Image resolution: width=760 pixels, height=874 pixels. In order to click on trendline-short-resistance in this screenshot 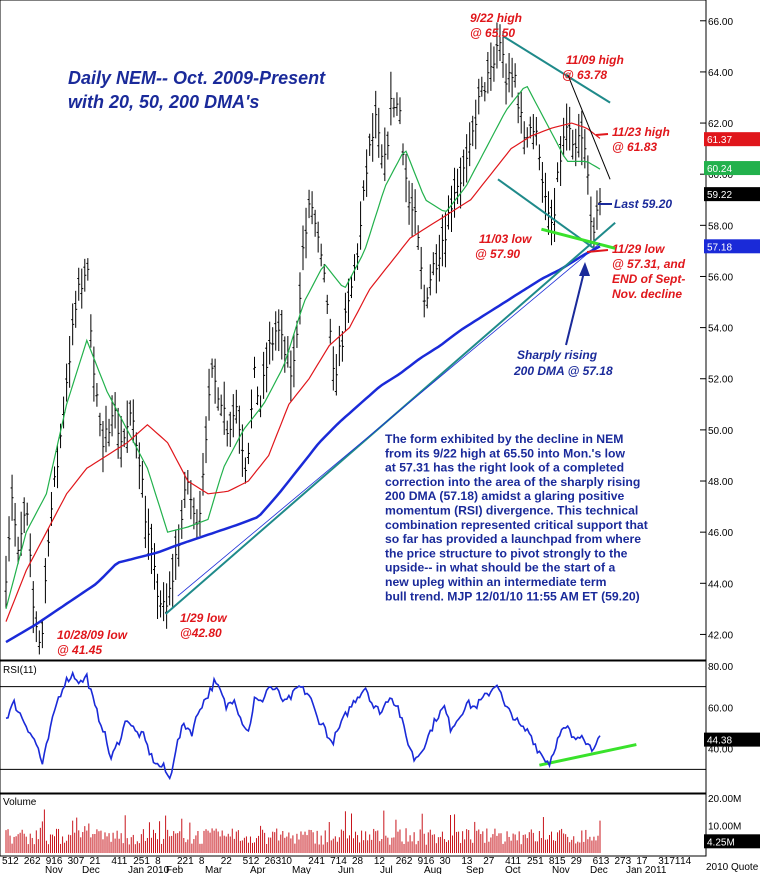, I will do `click(589, 127)`.